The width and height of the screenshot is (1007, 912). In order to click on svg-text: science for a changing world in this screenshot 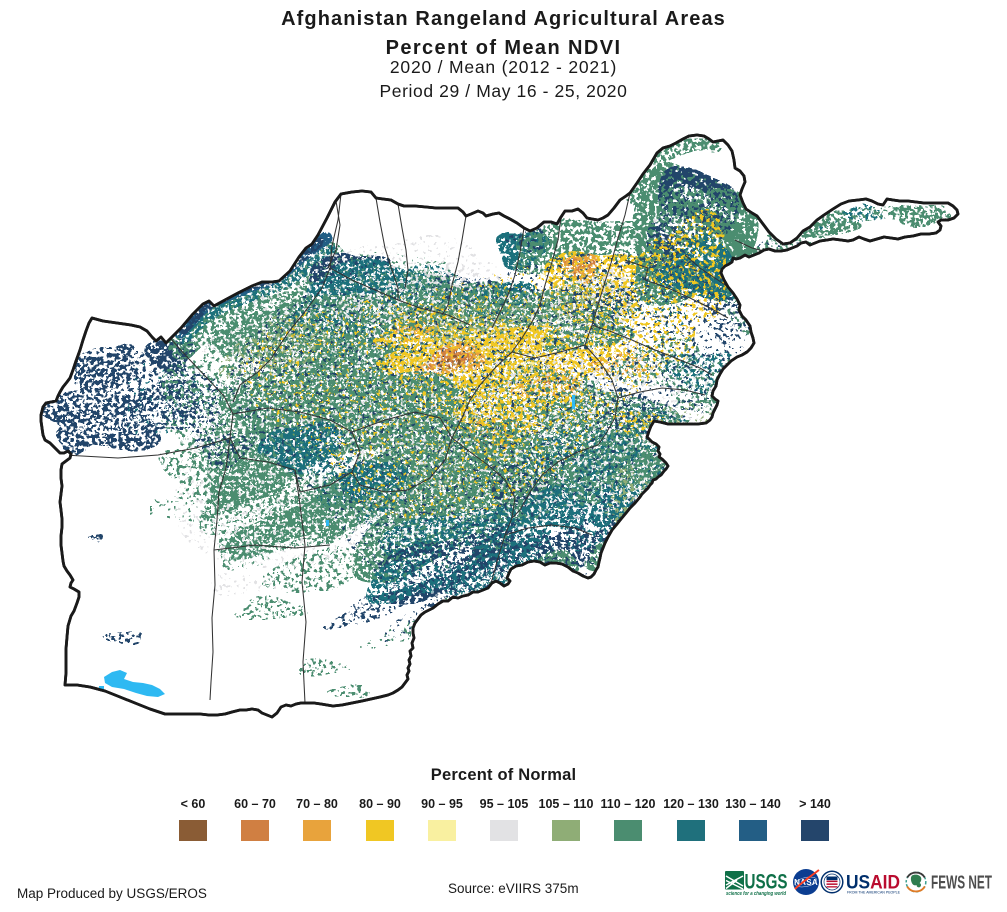, I will do `click(756, 894)`.